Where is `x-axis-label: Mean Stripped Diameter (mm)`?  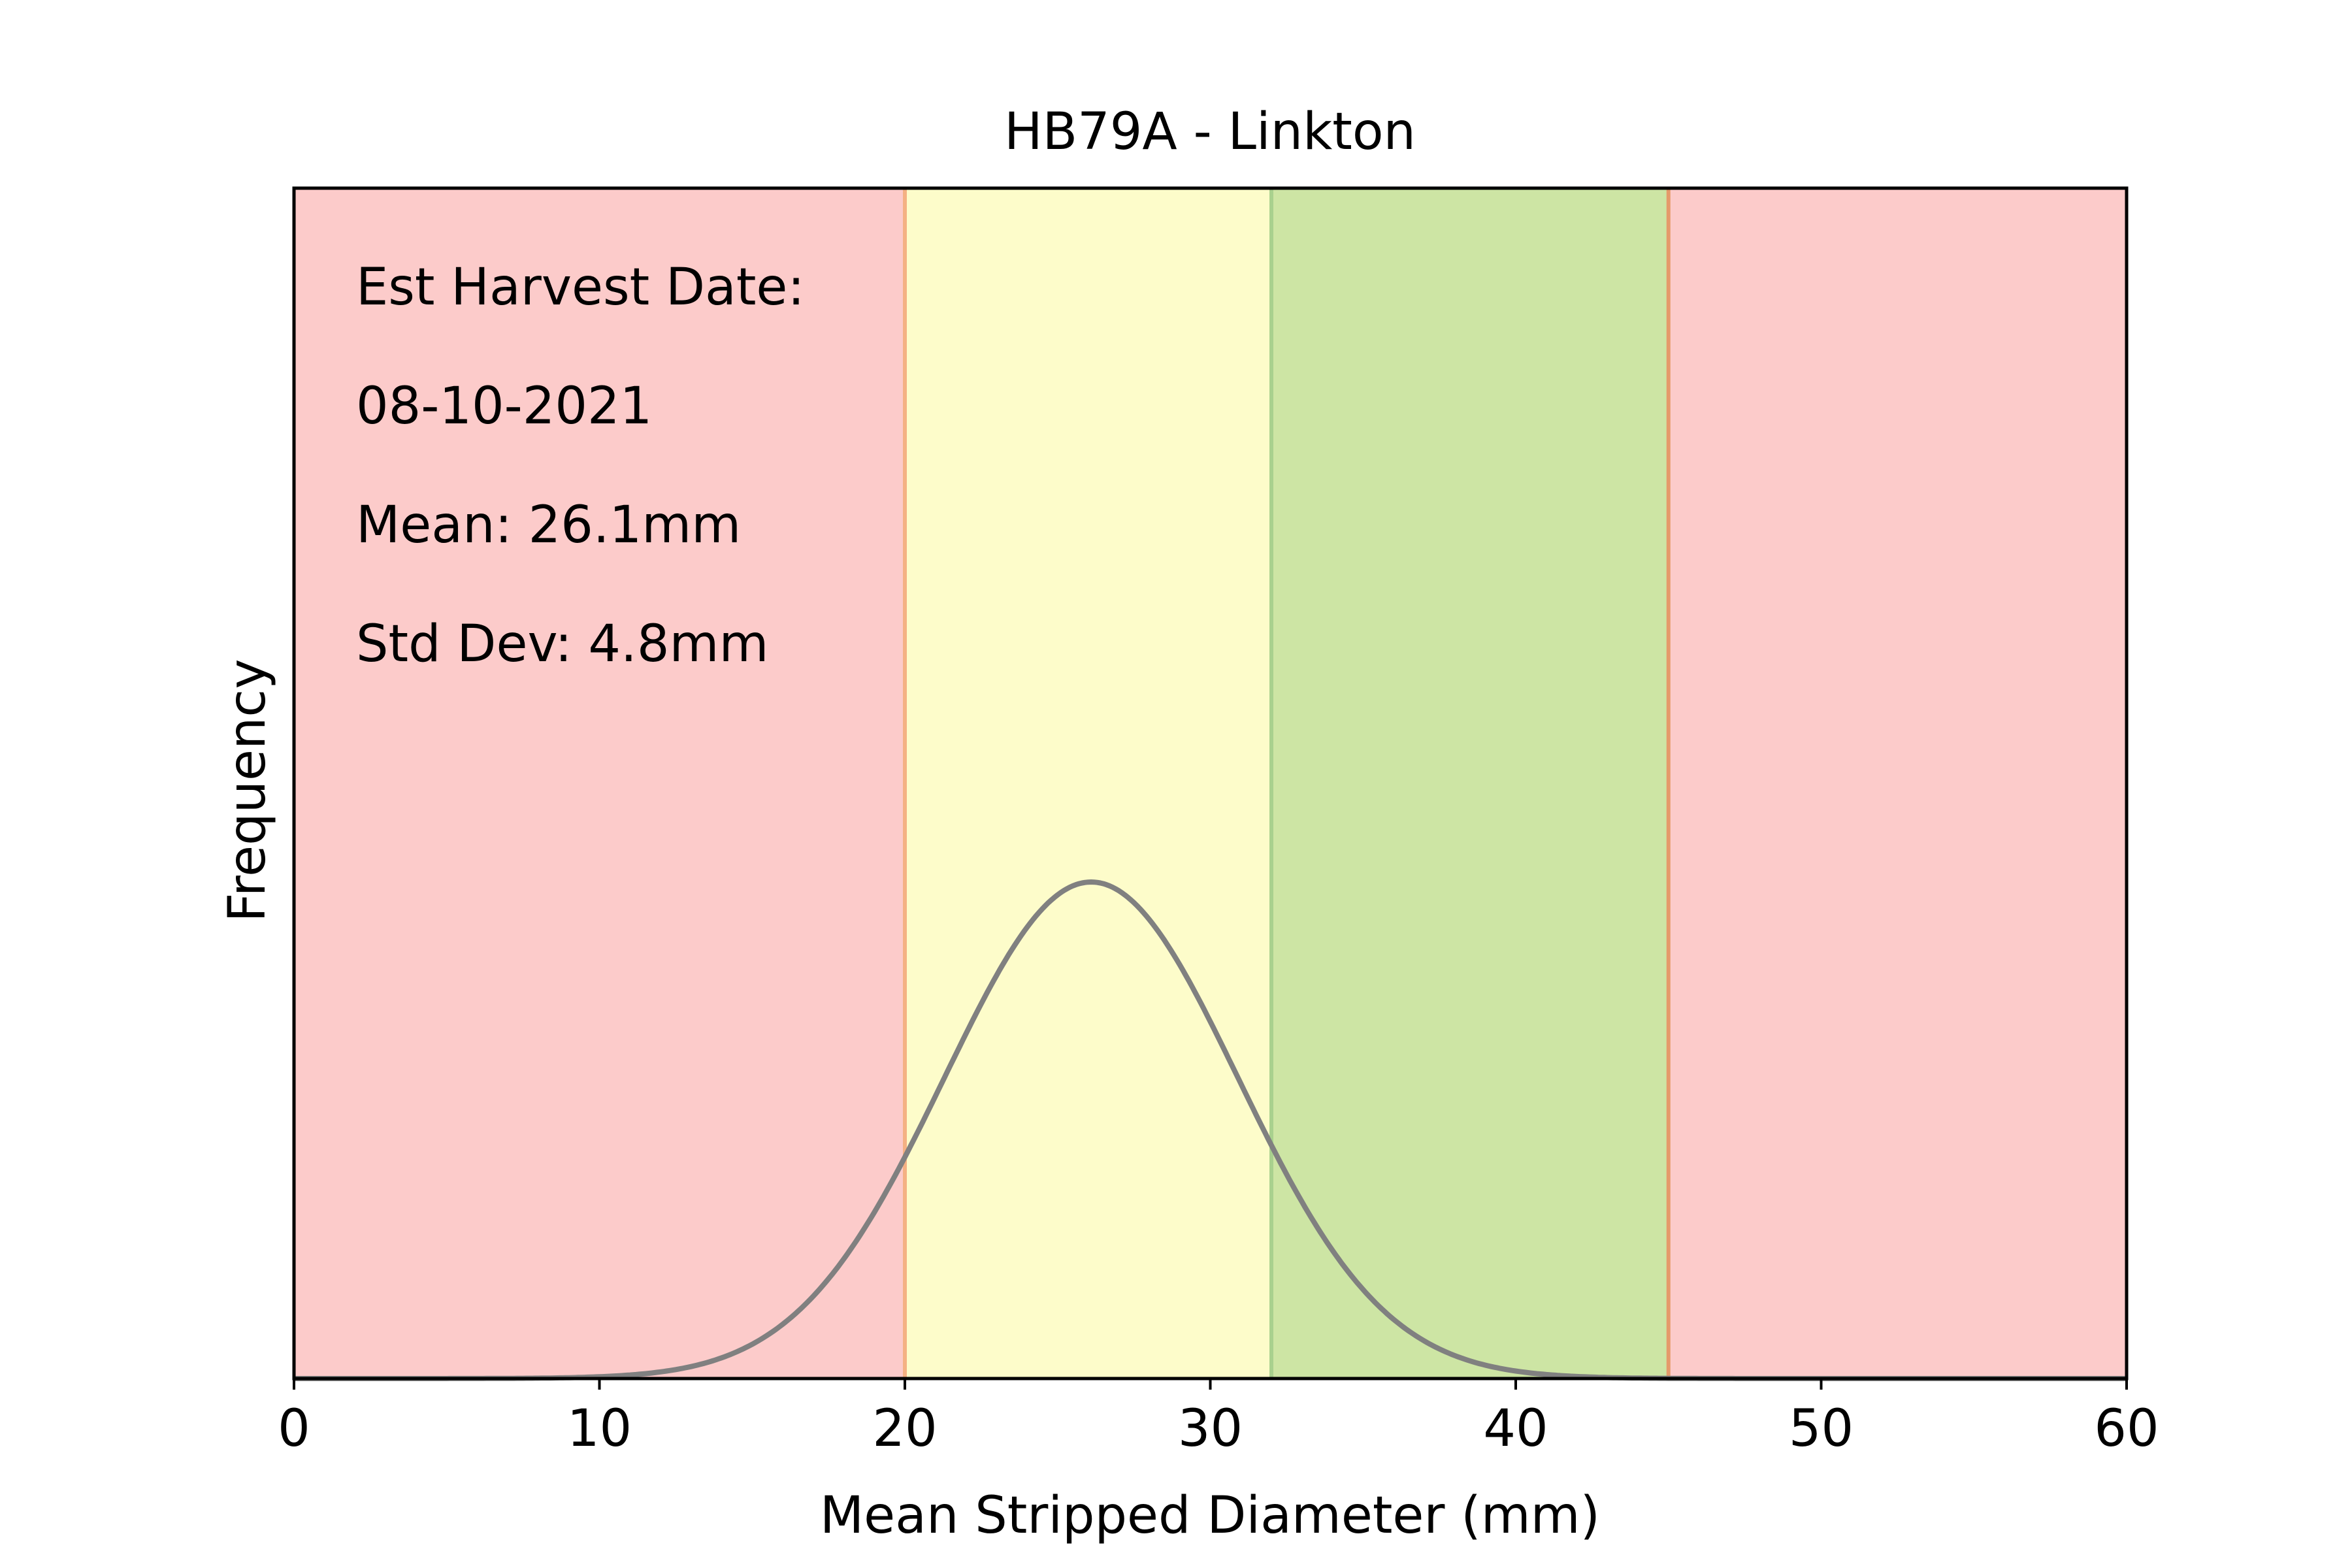
x-axis-label: Mean Stripped Diameter (mm) is located at coordinates (1210, 1515).